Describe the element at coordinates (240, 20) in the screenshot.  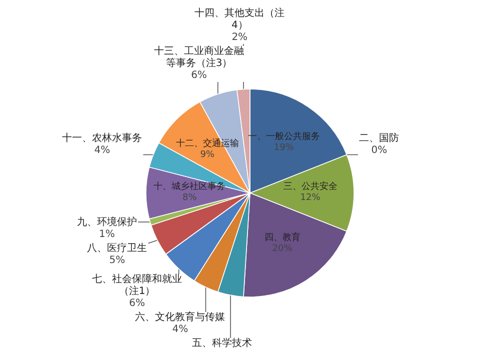
I see `slice-label: 十四、其他支出（注4）` at that location.